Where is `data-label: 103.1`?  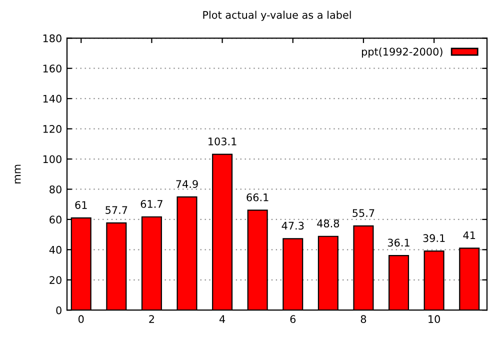 data-label: 103.1 is located at coordinates (222, 141).